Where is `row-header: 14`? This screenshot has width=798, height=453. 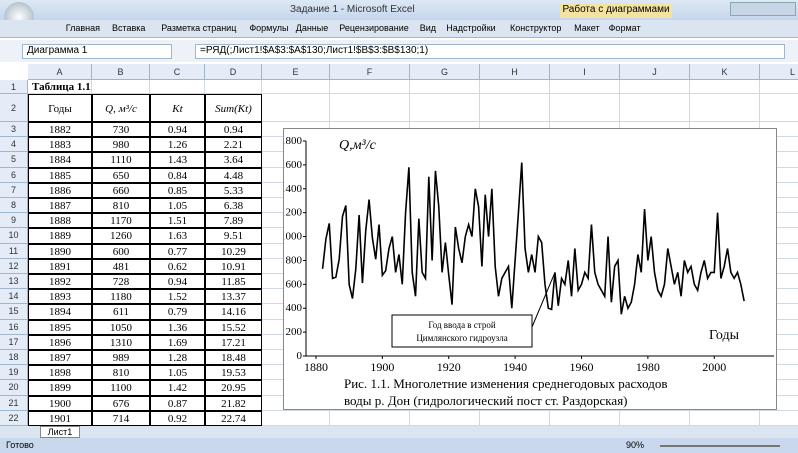 row-header: 14 is located at coordinates (14, 297).